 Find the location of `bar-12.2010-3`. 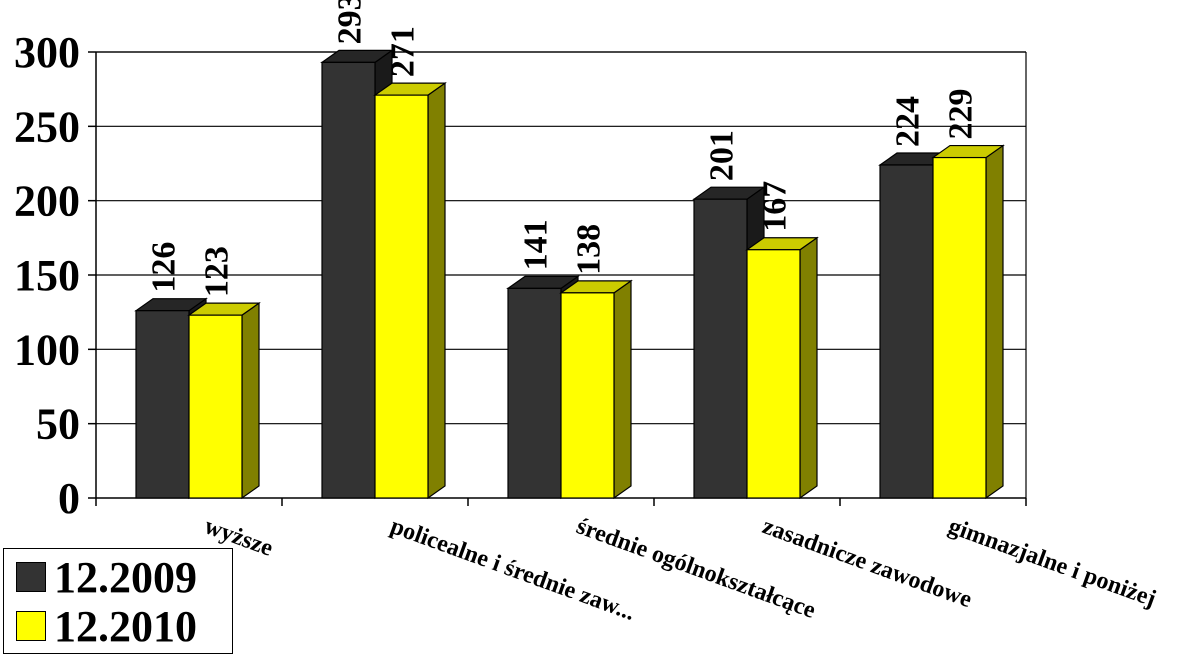

bar-12.2010-3 is located at coordinates (782, 368).